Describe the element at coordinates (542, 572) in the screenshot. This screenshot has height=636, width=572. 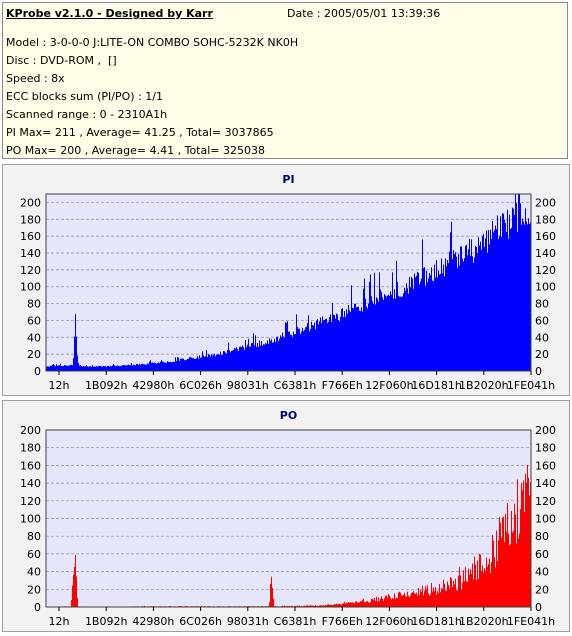
I see `po-y-tick-right: 40` at that location.